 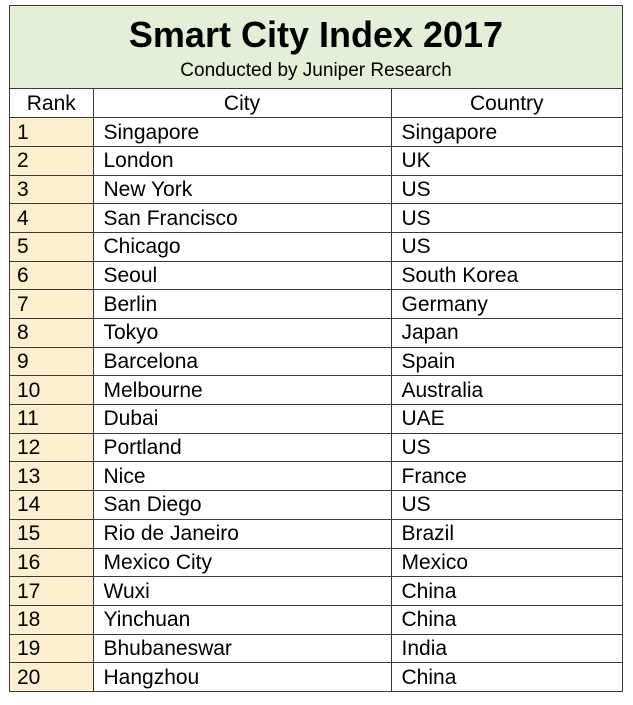 I want to click on table-row: 17 Wuxi China, so click(x=316, y=591).